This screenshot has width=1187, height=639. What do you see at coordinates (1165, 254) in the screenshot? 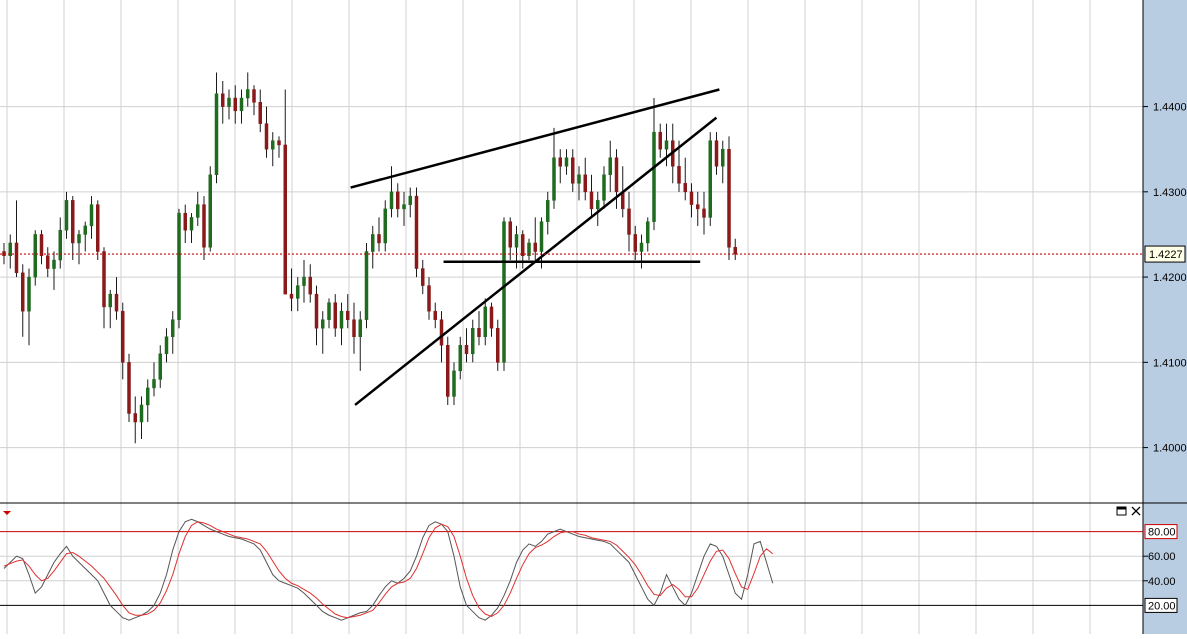
I see `current-price-box` at bounding box center [1165, 254].